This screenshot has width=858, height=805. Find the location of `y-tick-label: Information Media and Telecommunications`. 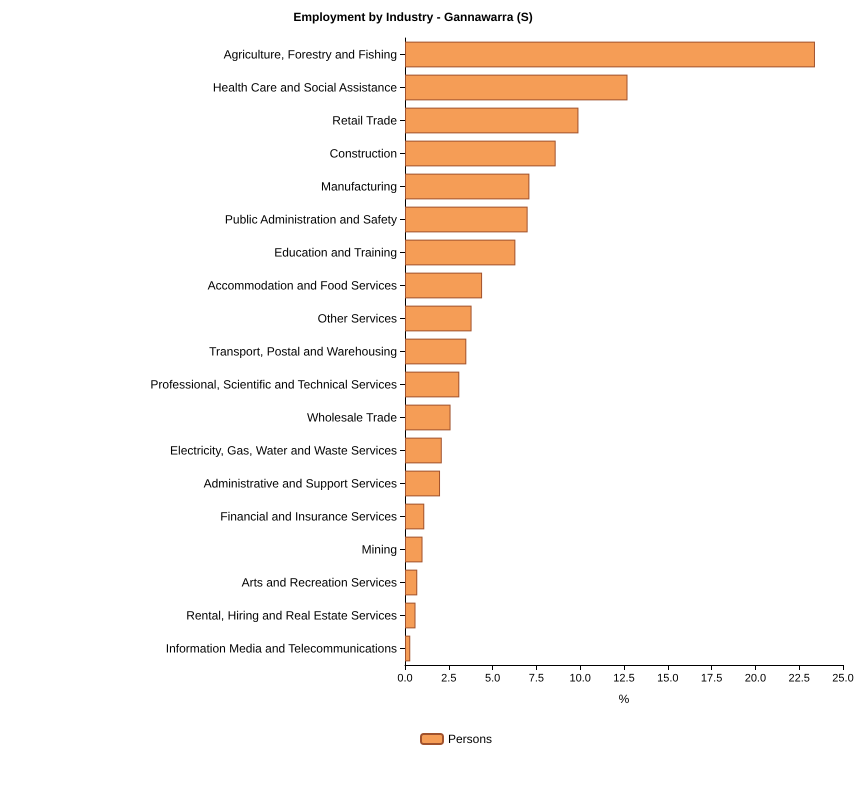

y-tick-label: Information Media and Telecommunications is located at coordinates (281, 649).